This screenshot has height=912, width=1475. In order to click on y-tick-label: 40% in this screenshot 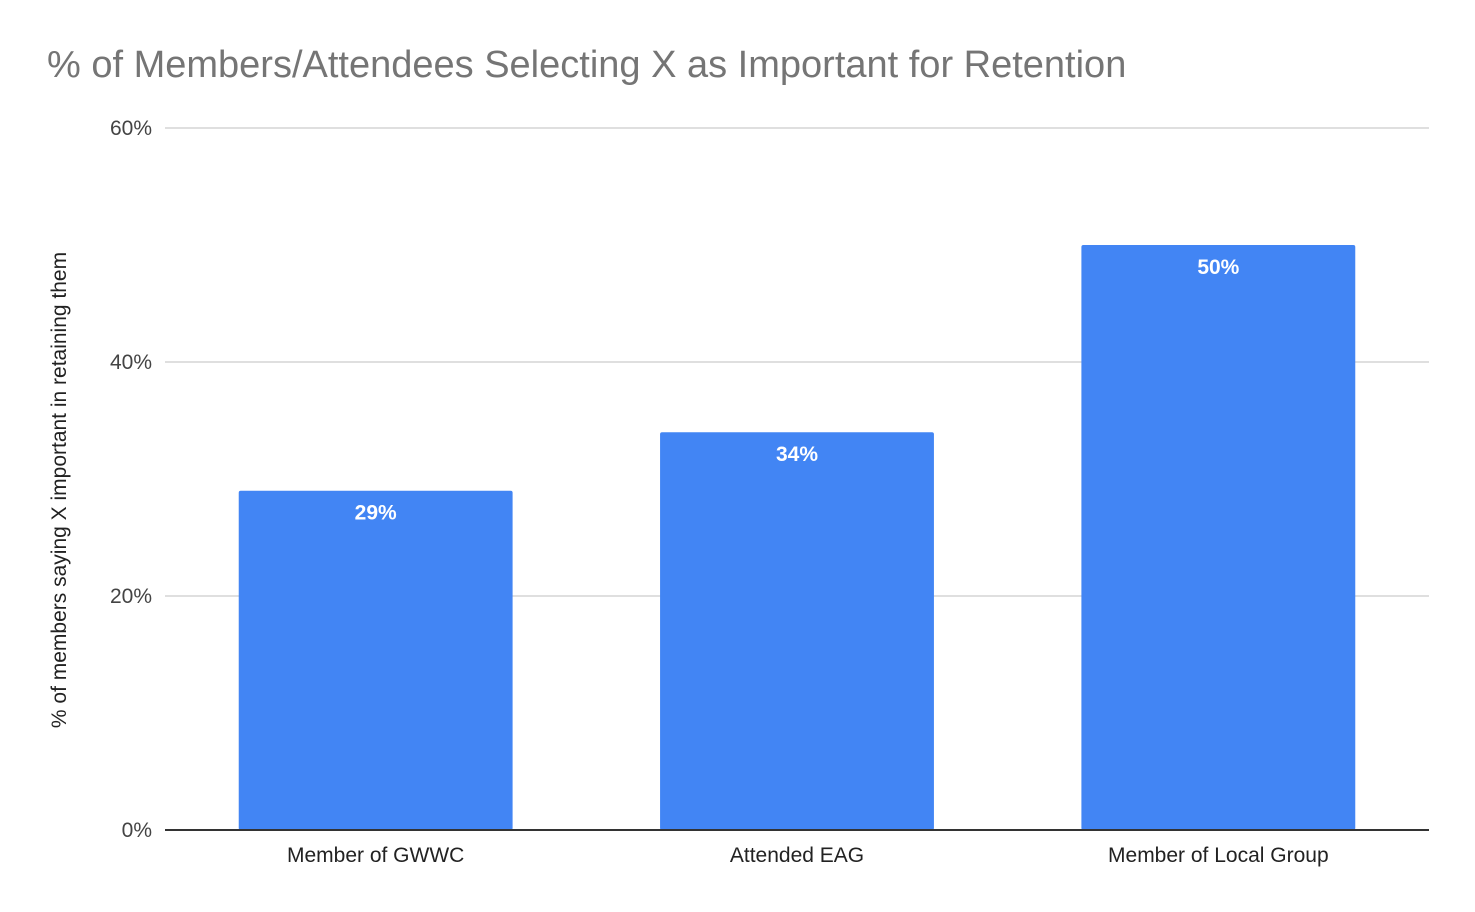, I will do `click(131, 362)`.